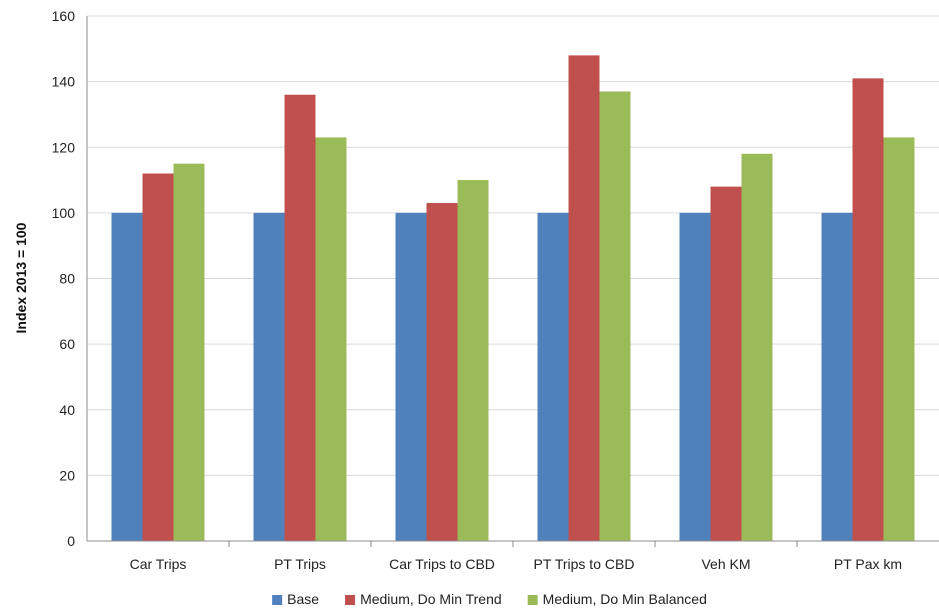 Image resolution: width=939 pixels, height=615 pixels. I want to click on bar-medium-do-min-balanced-car-trips-to-cbd, so click(473, 360).